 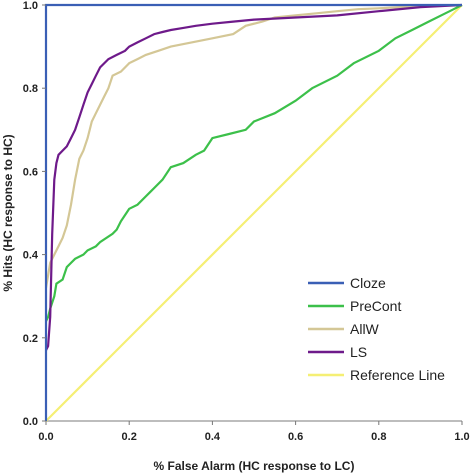 I want to click on x-tick-label: 0.8, so click(x=378, y=437).